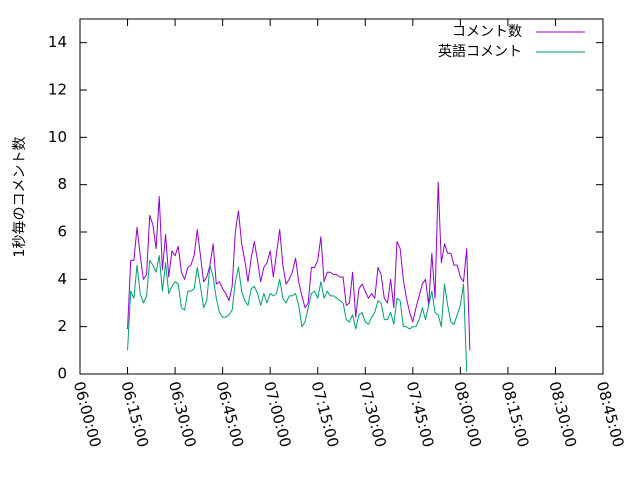 The width and height of the screenshot is (640, 480). What do you see at coordinates (277, 415) in the screenshot?
I see `x-tick-label: 07:00:00` at bounding box center [277, 415].